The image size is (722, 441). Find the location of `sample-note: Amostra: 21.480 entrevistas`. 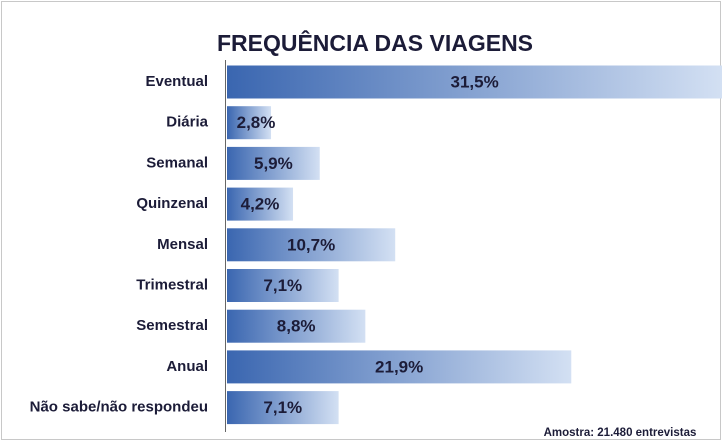

sample-note: Amostra: 21.480 entrevistas is located at coordinates (620, 433).